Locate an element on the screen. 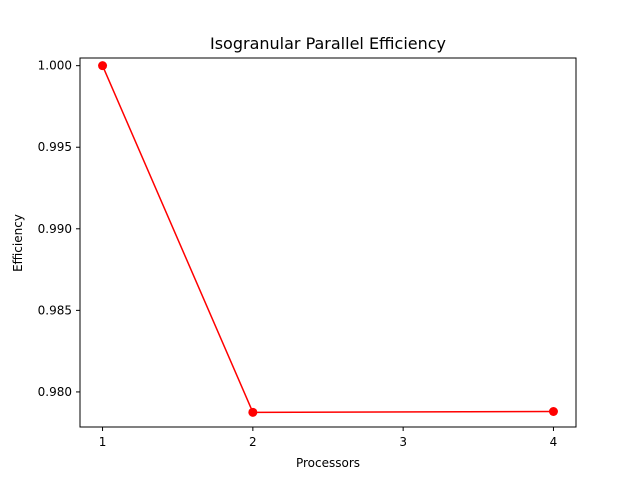 This screenshot has height=480, width=640. y-tick-label: 0.985 is located at coordinates (55, 310).